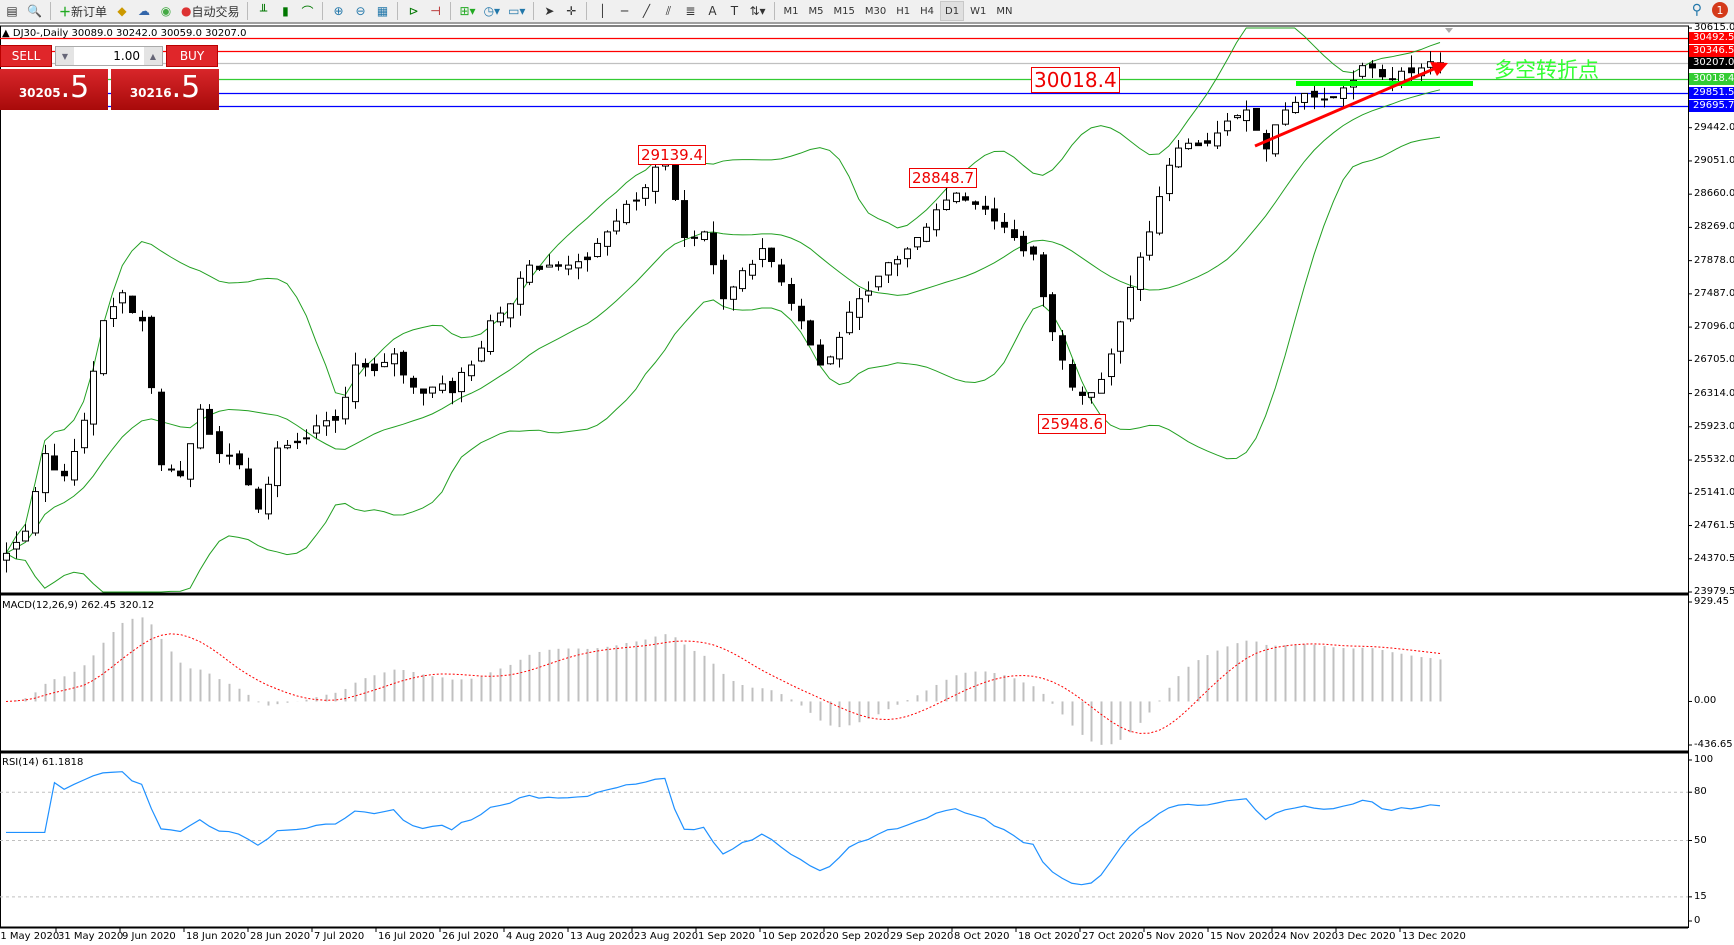  I want to click on new-order-button: ＋新订单, so click(83, 11).